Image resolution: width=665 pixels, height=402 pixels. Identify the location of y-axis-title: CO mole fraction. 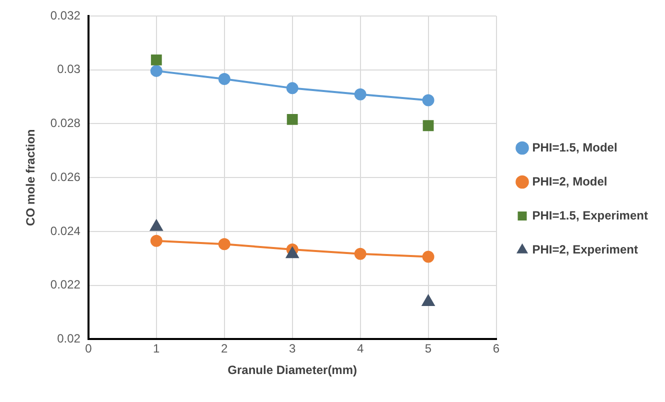
(31, 177).